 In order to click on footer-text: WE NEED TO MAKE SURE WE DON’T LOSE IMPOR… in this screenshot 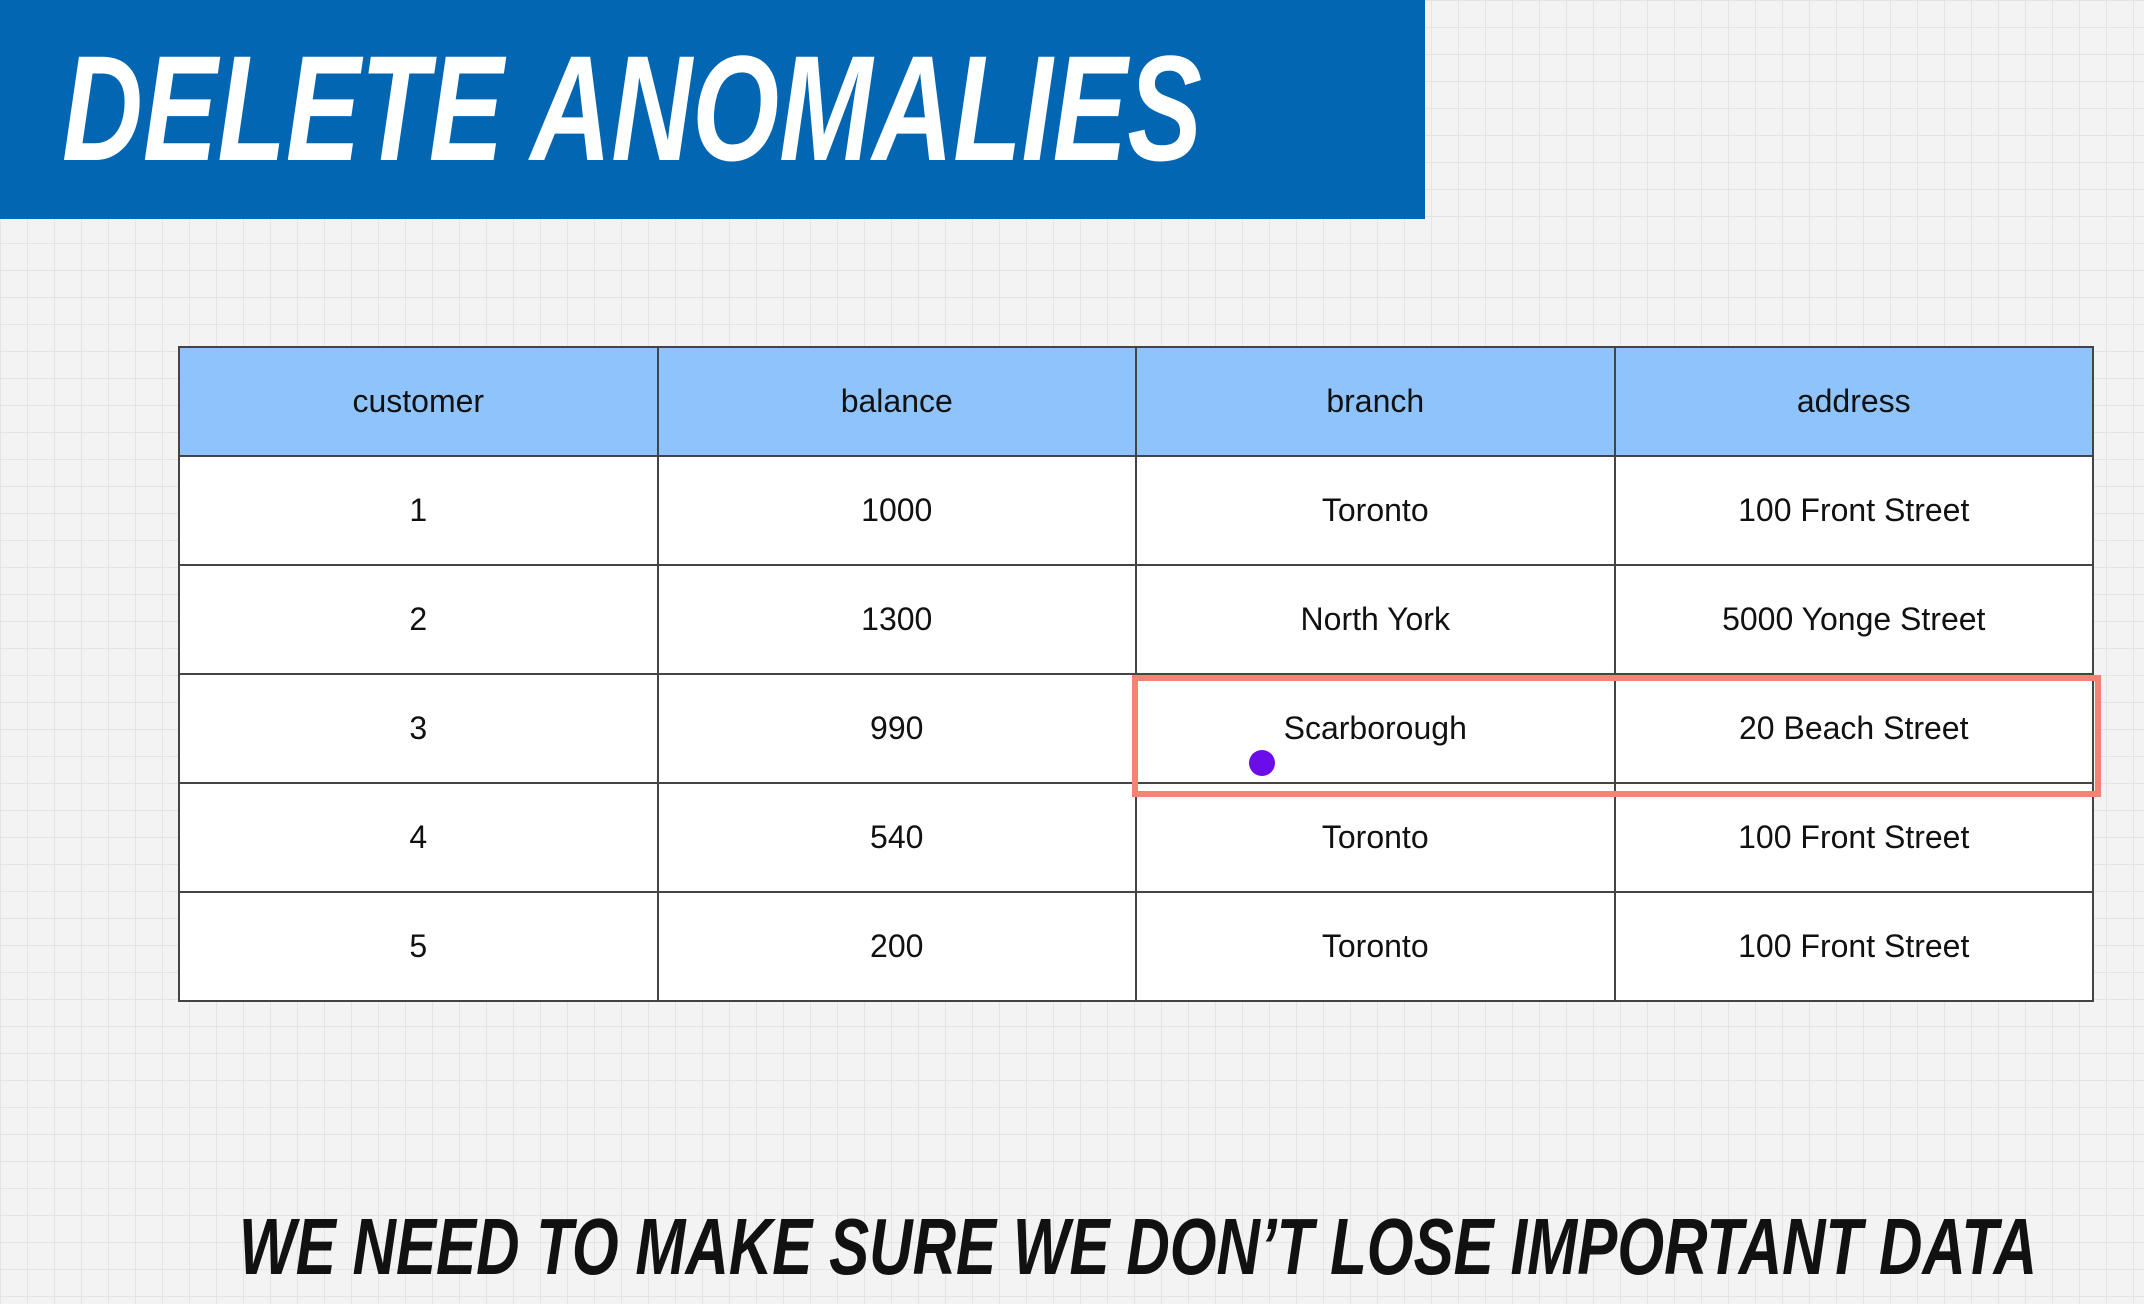, I will do `click(1138, 1246)`.